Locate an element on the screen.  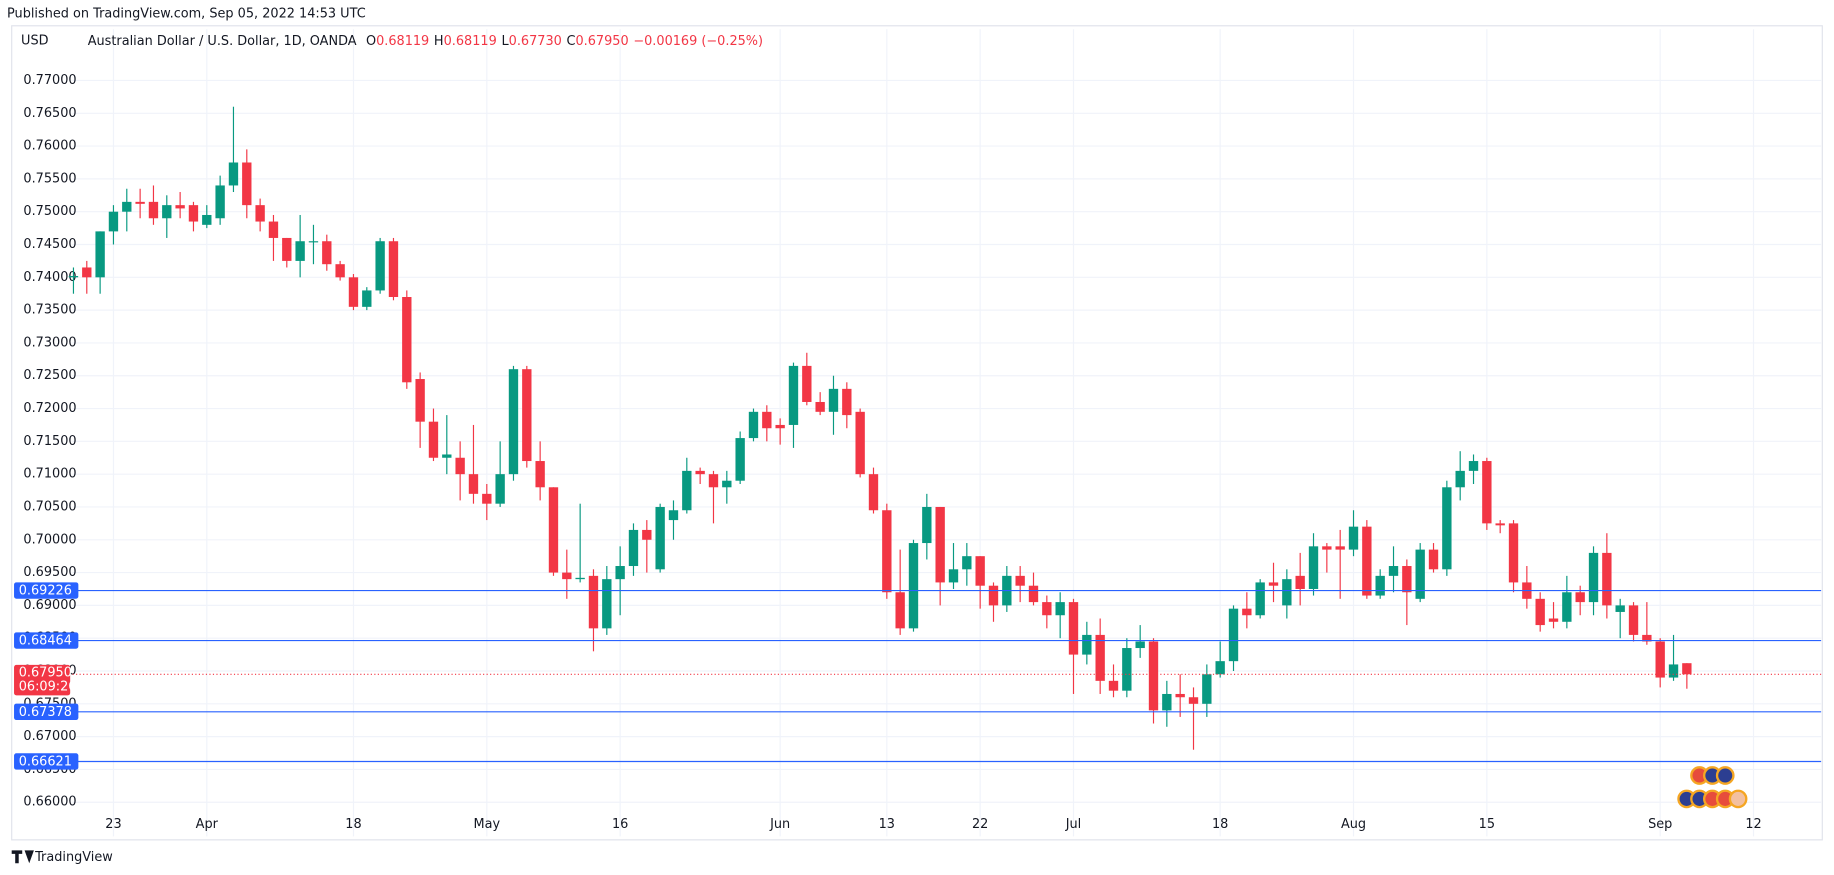
x-tick-label: 22 is located at coordinates (980, 824).